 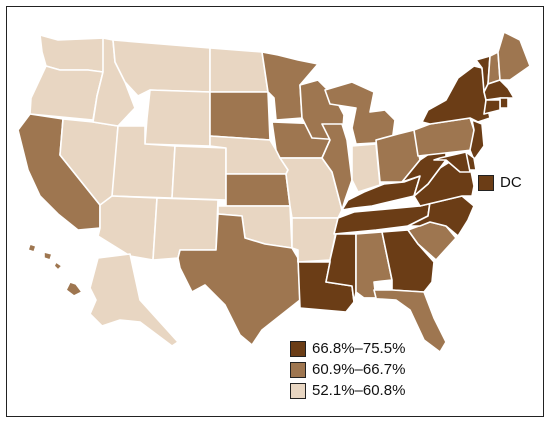 What do you see at coordinates (359, 390) in the screenshot?
I see `legend-label-low: 52.1%–60.8%` at bounding box center [359, 390].